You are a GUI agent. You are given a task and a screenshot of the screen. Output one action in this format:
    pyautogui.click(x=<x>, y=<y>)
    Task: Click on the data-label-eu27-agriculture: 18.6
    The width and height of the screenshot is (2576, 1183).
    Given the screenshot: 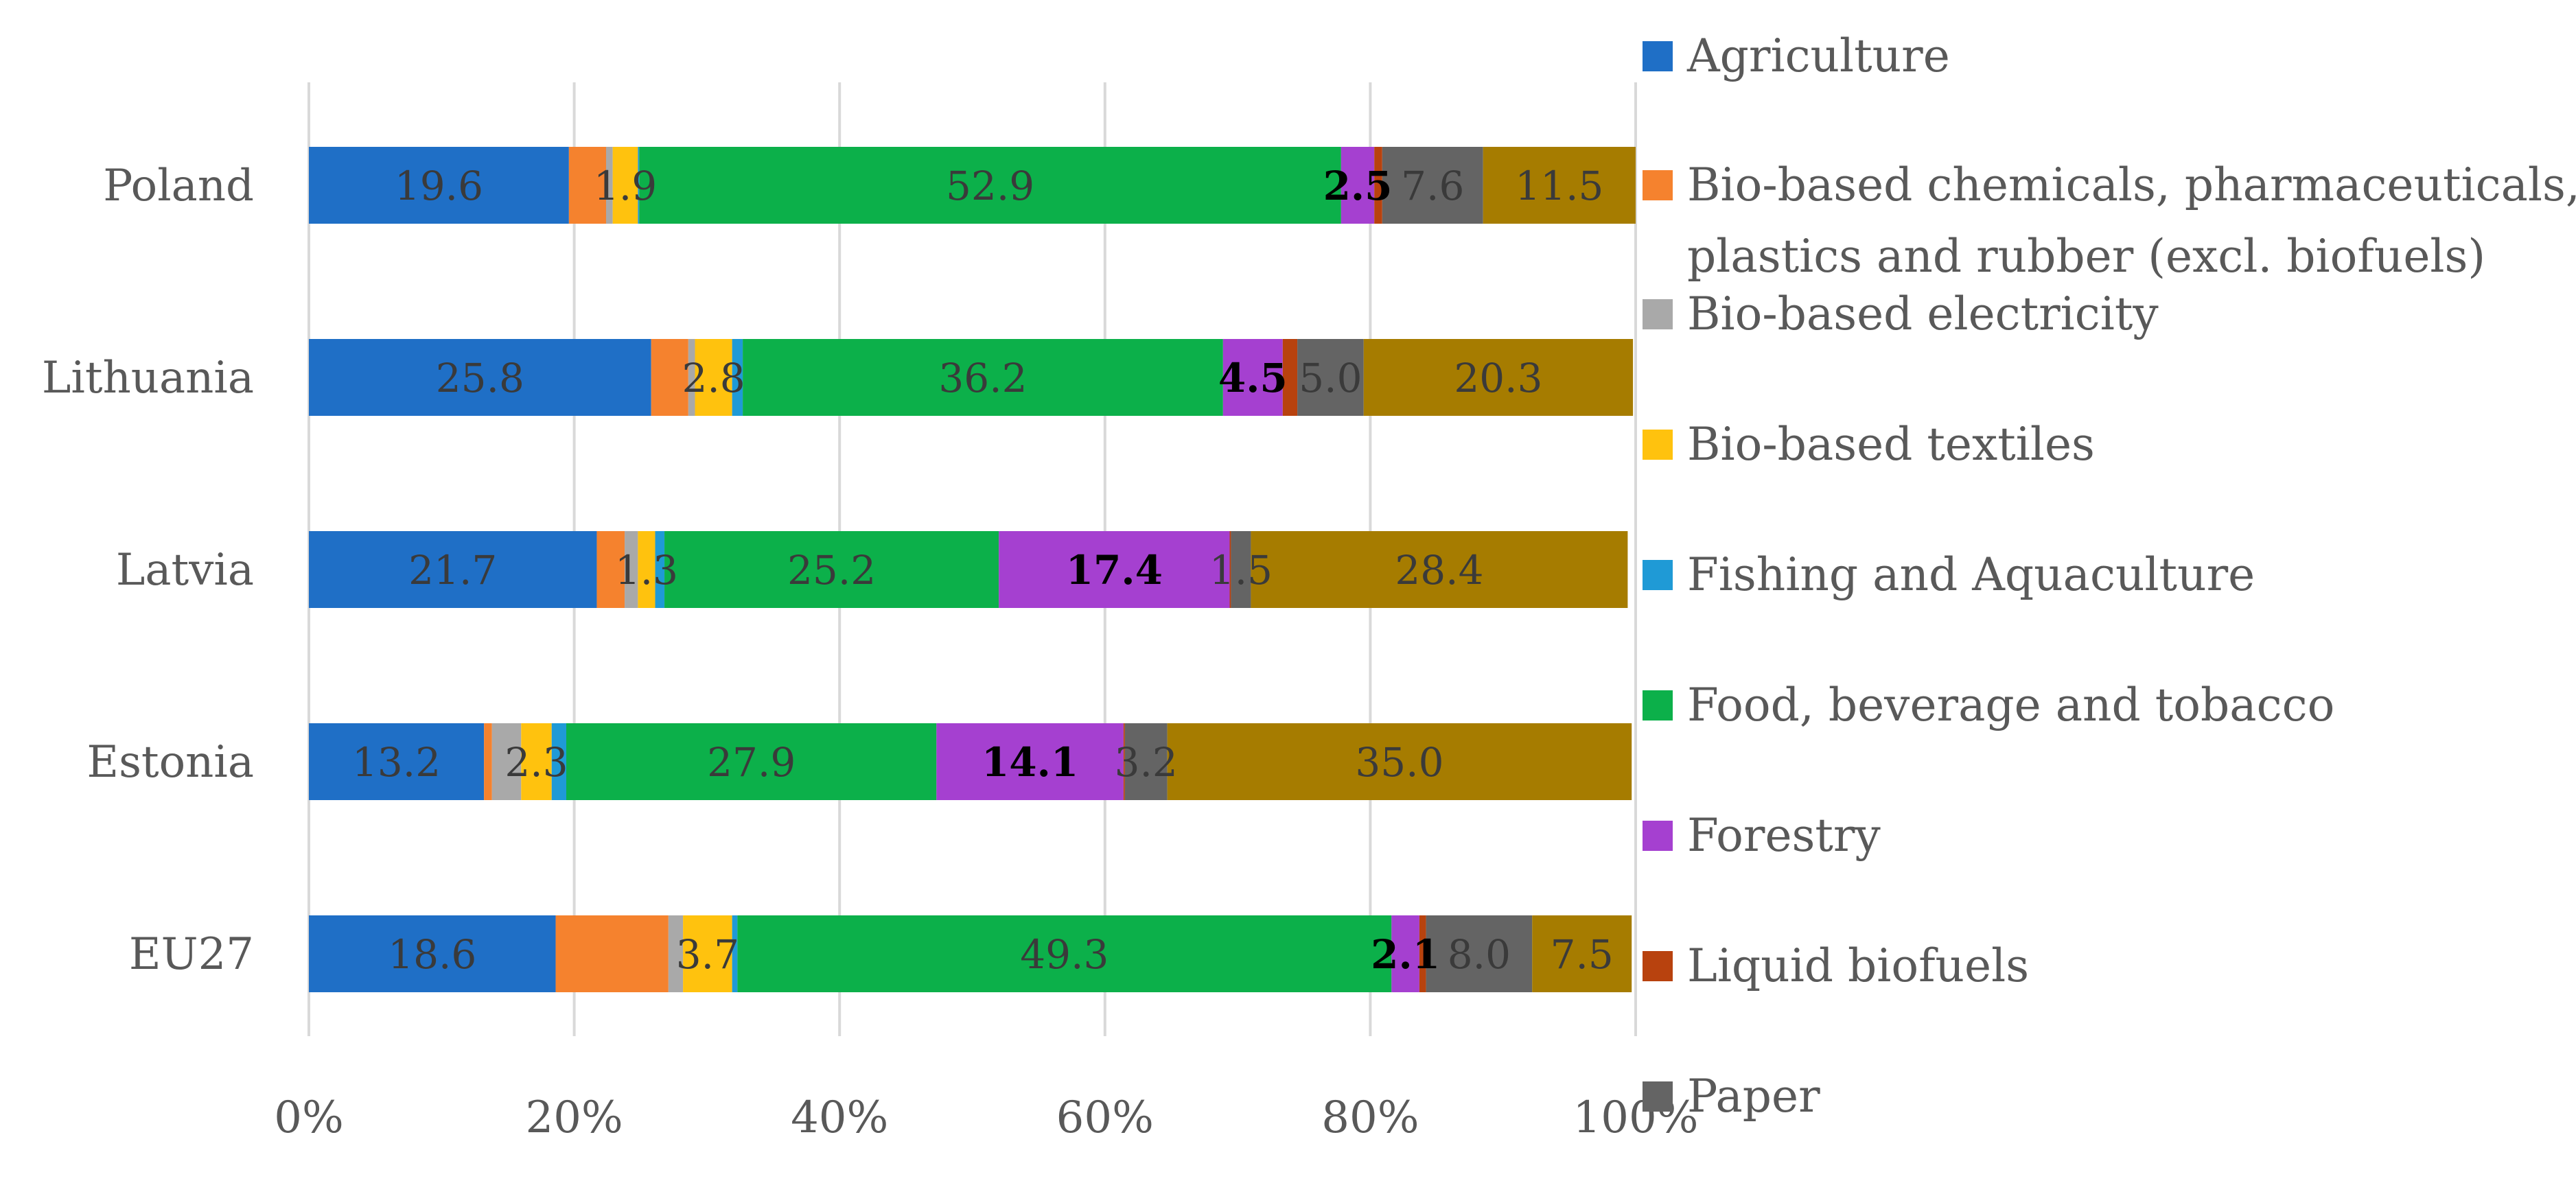 What is the action you would take?
    pyautogui.click(x=432, y=955)
    